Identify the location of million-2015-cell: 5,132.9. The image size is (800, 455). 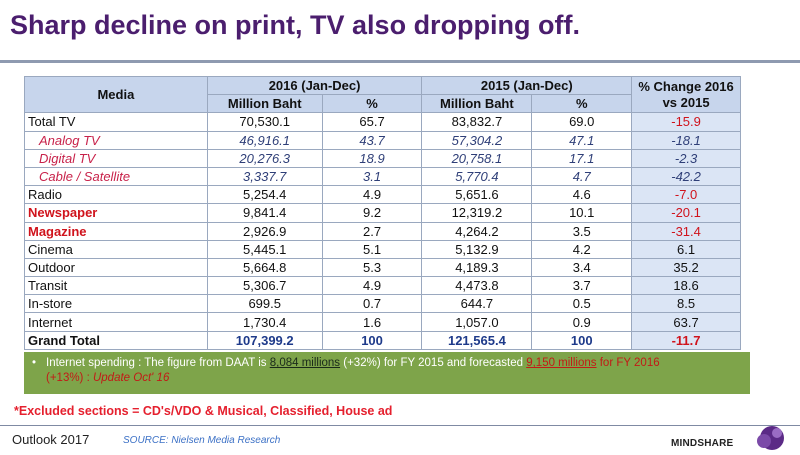
(477, 249).